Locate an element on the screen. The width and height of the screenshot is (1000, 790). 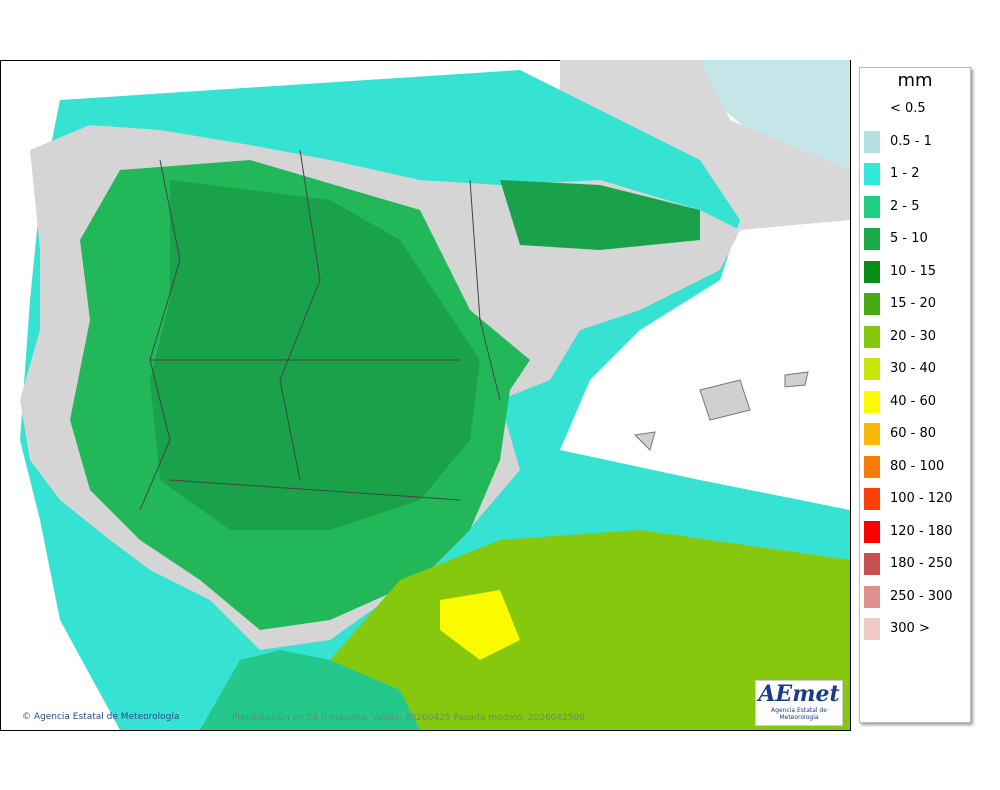
legend-item: 120 - 180 is located at coordinates (916, 531).